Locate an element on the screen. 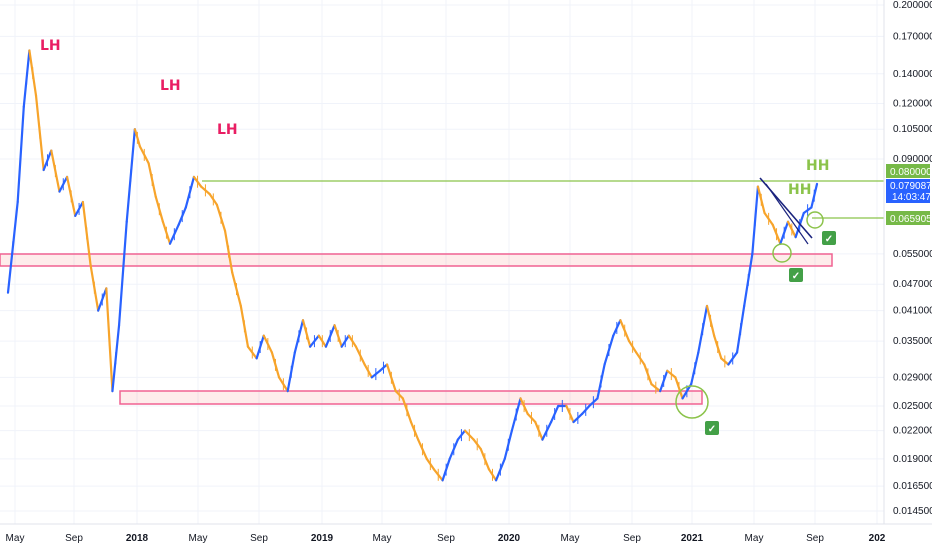 The height and width of the screenshot is (550, 932). checkmark-badge-3: ✓ is located at coordinates (712, 428).